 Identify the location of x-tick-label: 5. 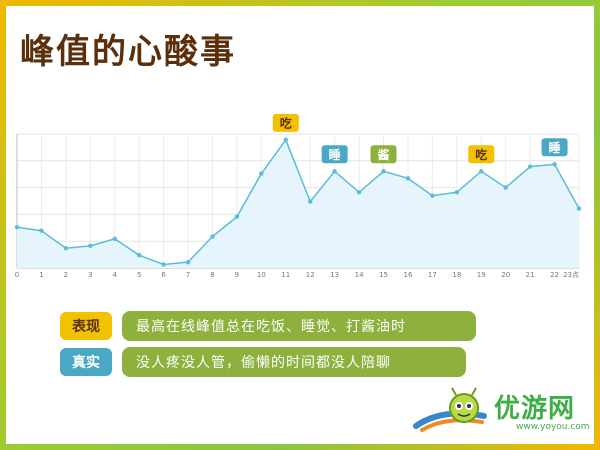
(139, 275).